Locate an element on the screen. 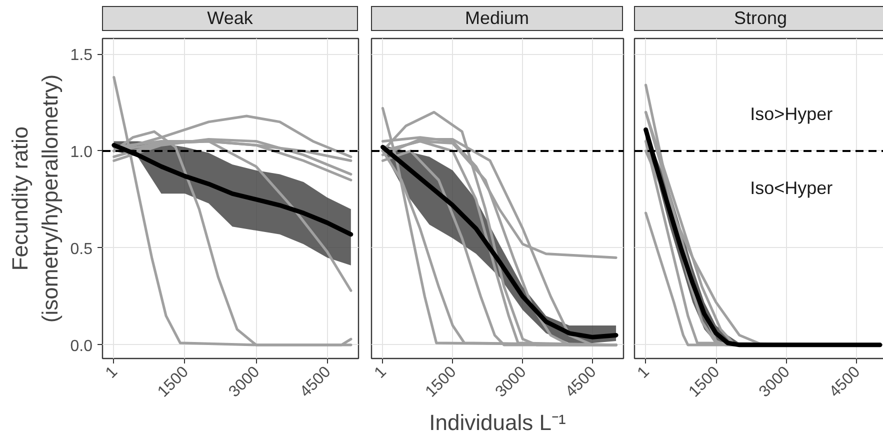 Image resolution: width=883 pixels, height=441 pixels. annotation: Iso<Hyper is located at coordinates (791, 188).